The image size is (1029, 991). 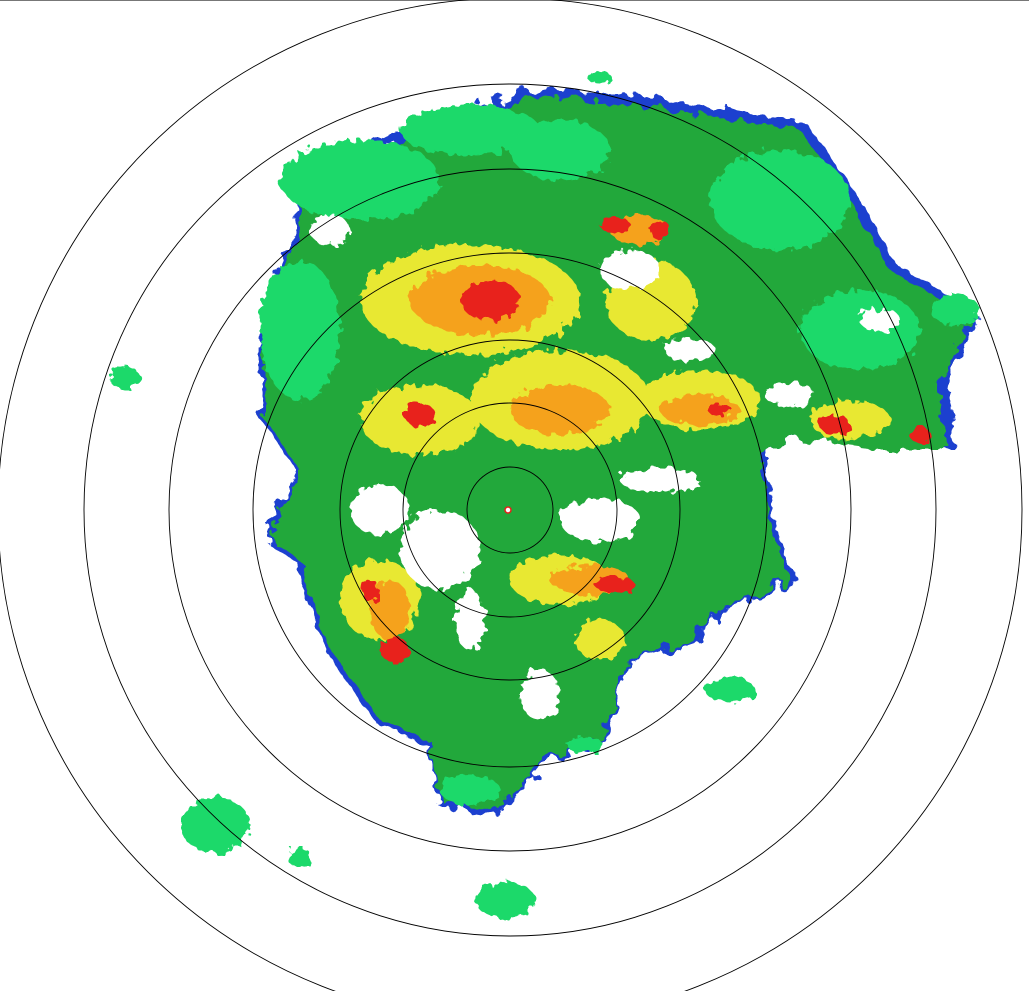 What do you see at coordinates (514, 0) in the screenshot?
I see `top-border` at bounding box center [514, 0].